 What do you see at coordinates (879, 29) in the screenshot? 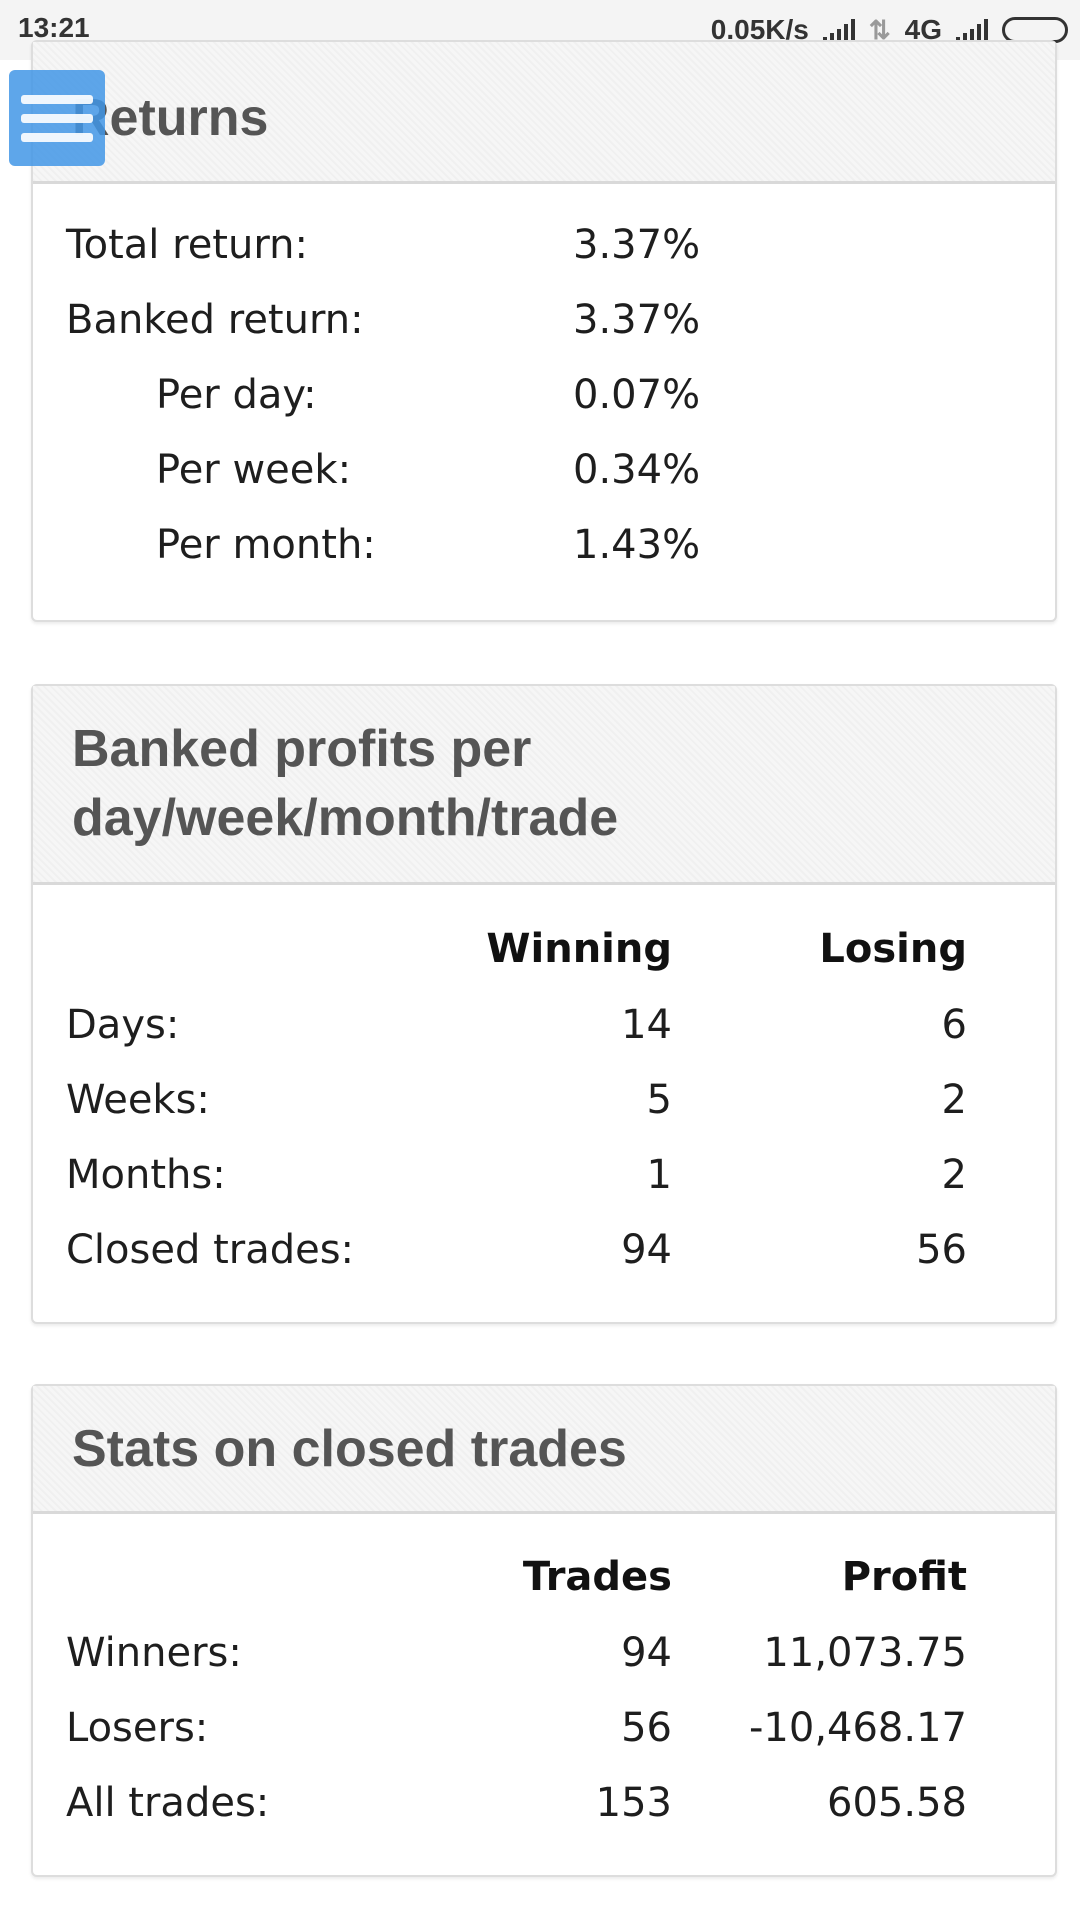
I see `data-transfer-icon: ⇅` at bounding box center [879, 29].